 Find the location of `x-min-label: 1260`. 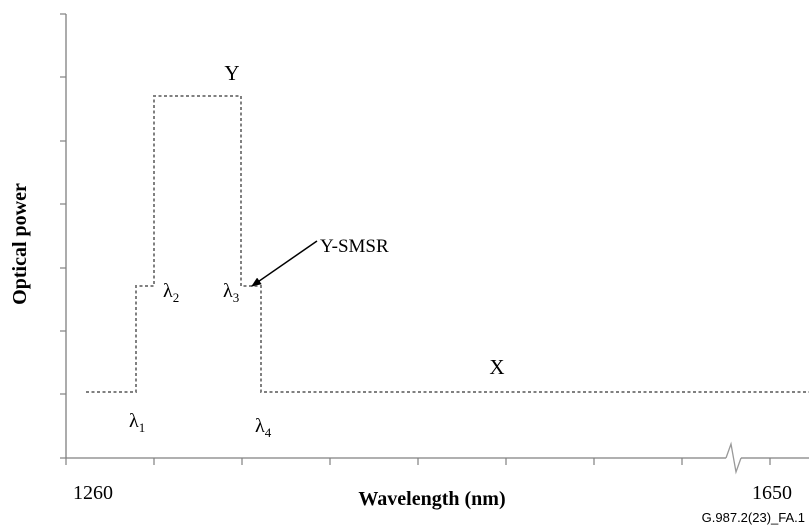

x-min-label: 1260 is located at coordinates (93, 493).